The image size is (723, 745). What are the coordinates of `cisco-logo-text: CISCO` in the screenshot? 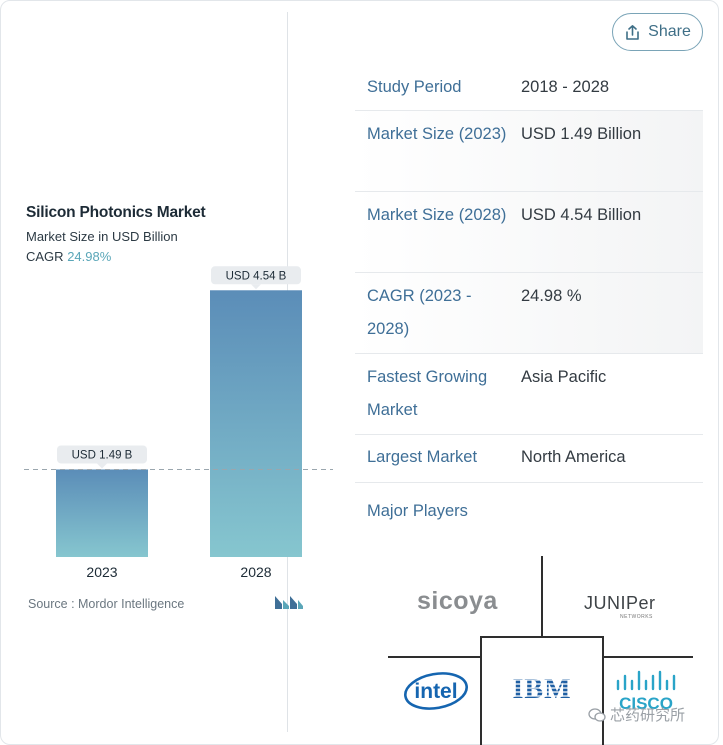 It's located at (646, 703).